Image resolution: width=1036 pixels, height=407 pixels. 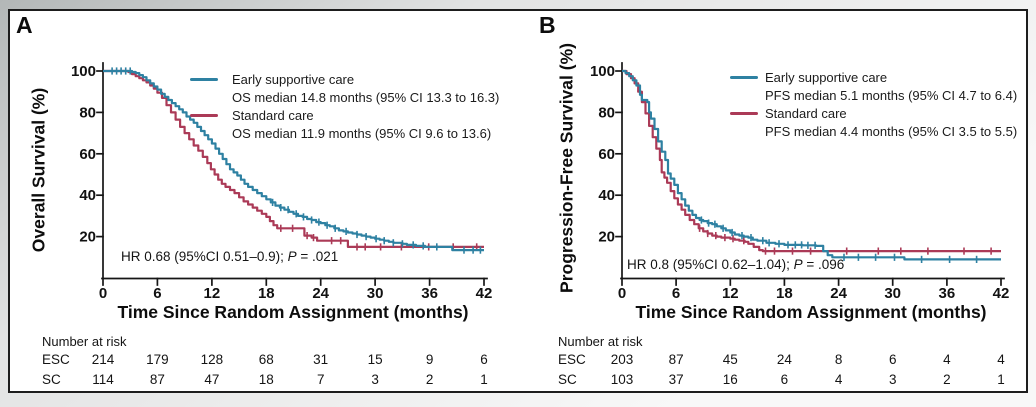 What do you see at coordinates (157, 359) in the screenshot?
I see `risk-count: 179` at bounding box center [157, 359].